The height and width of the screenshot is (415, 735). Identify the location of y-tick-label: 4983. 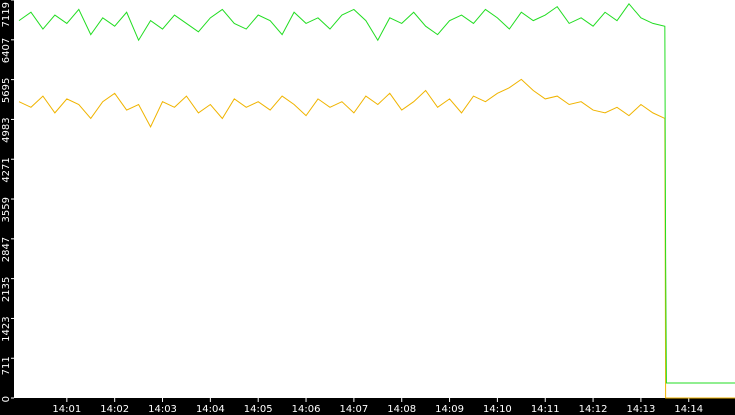
(6, 129).